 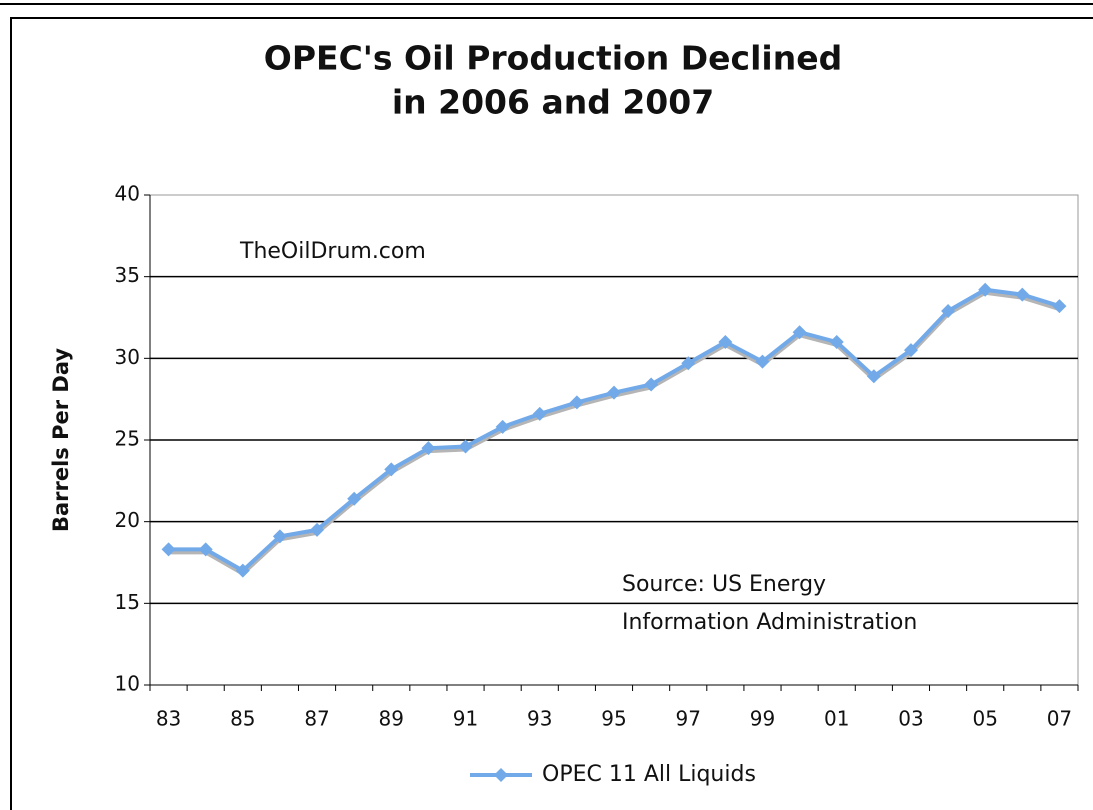 I want to click on annotation: Source: US Energy, so click(x=724, y=584).